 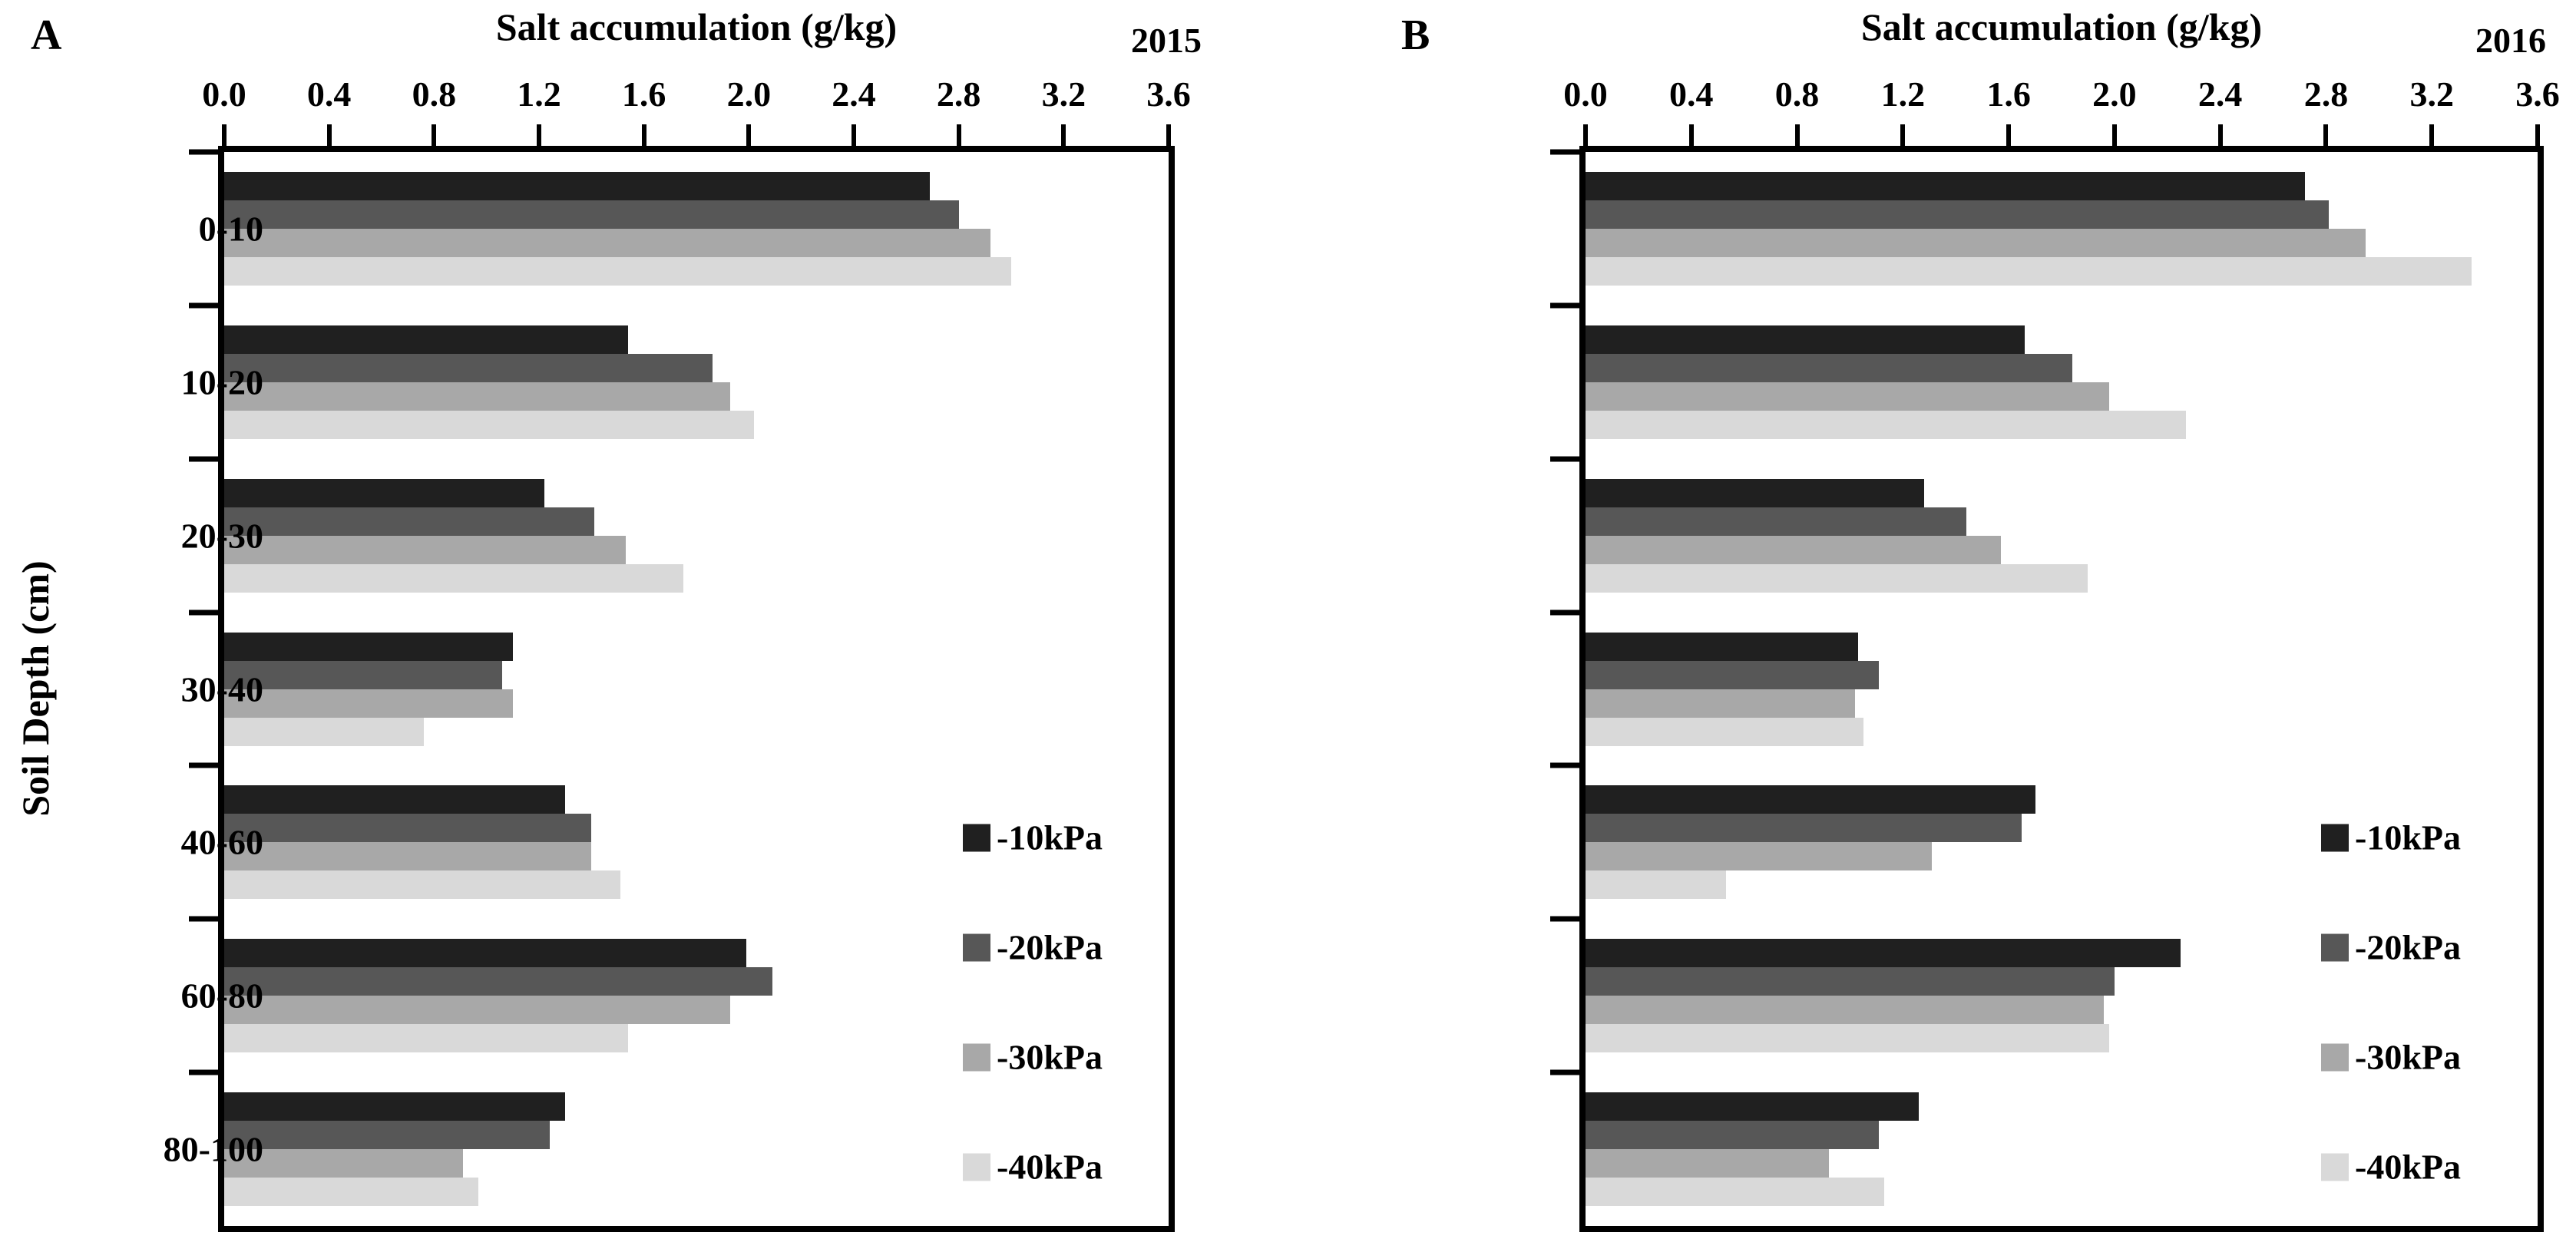 What do you see at coordinates (607, 242) in the screenshot?
I see `bar-0-10--30kPa` at bounding box center [607, 242].